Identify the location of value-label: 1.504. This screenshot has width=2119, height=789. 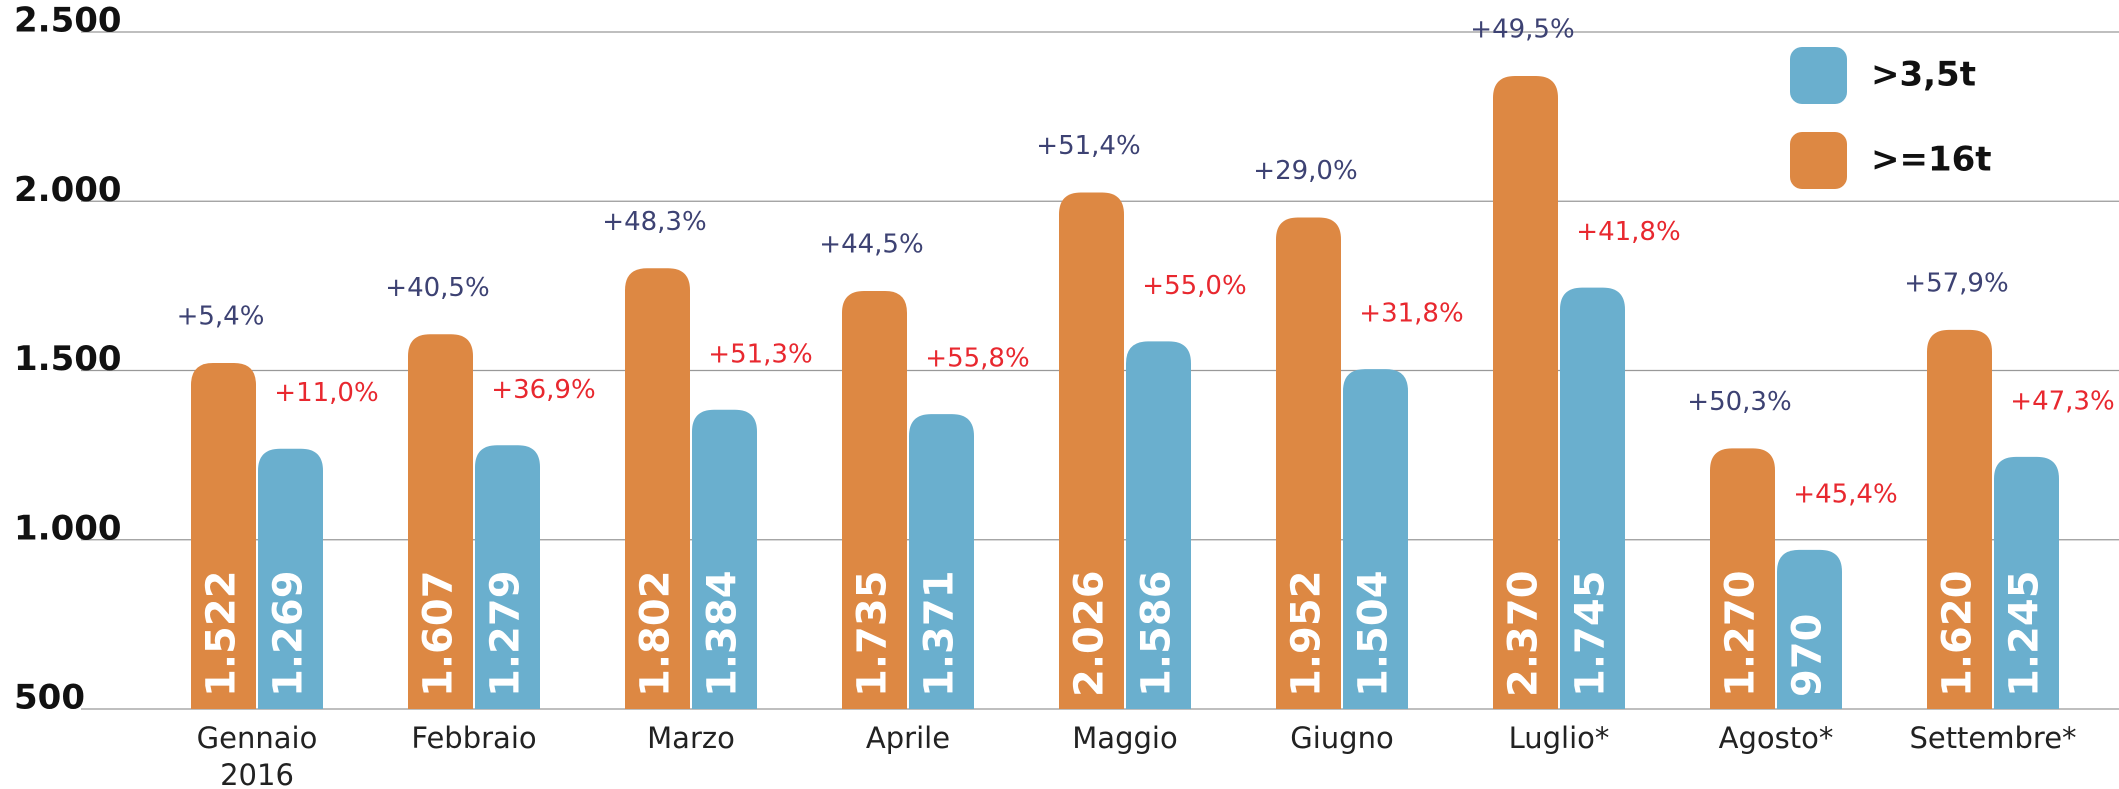
(1374, 633).